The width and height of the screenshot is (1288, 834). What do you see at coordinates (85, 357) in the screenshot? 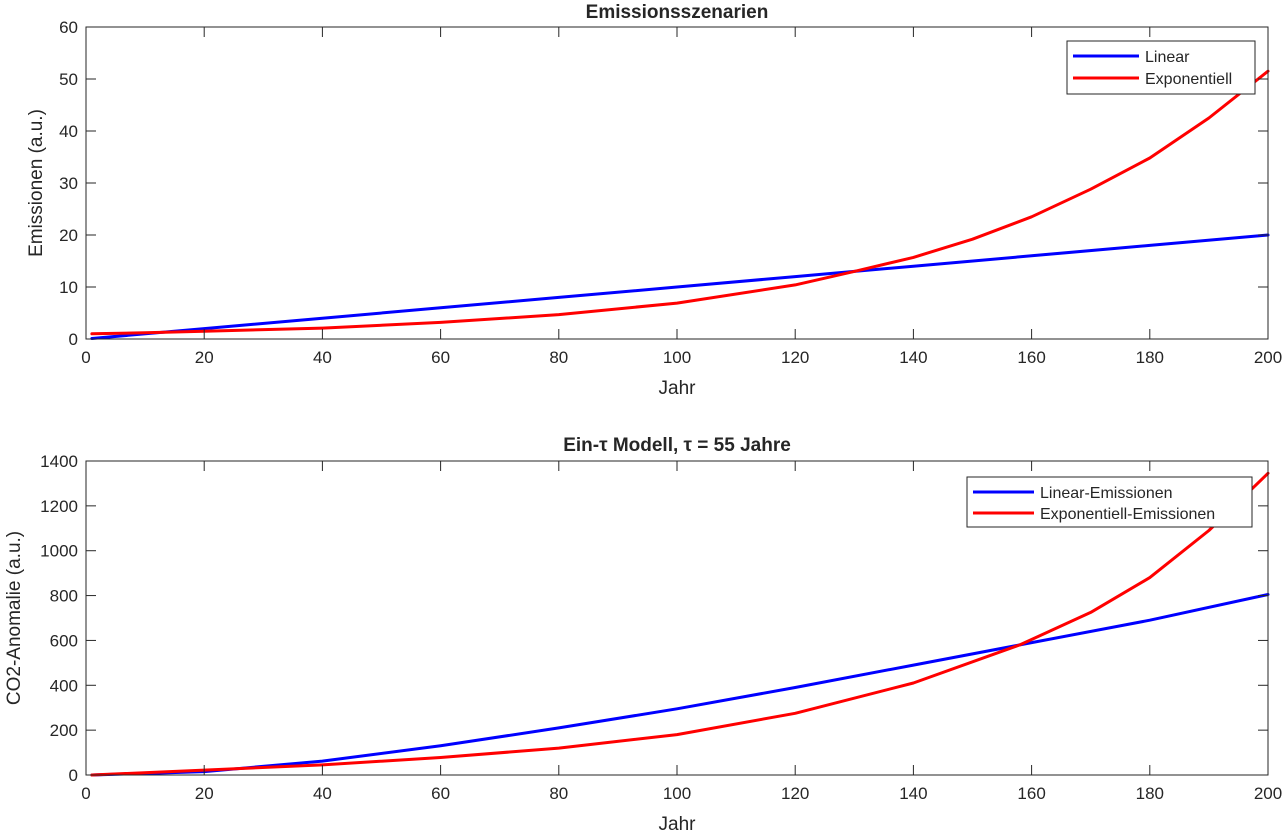
I see `x-tick-label-emissions: 0` at bounding box center [85, 357].